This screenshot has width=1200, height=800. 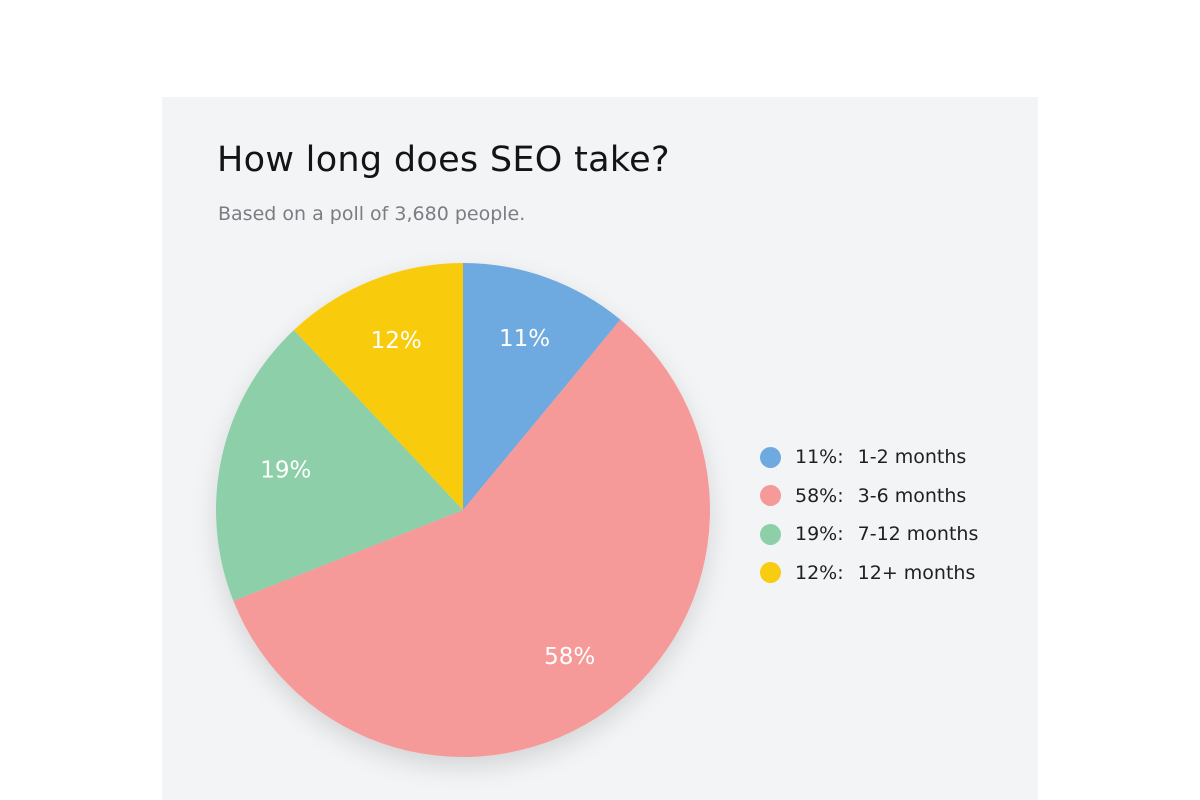 What do you see at coordinates (542, 386) in the screenshot?
I see `pie-slice-1-2-months` at bounding box center [542, 386].